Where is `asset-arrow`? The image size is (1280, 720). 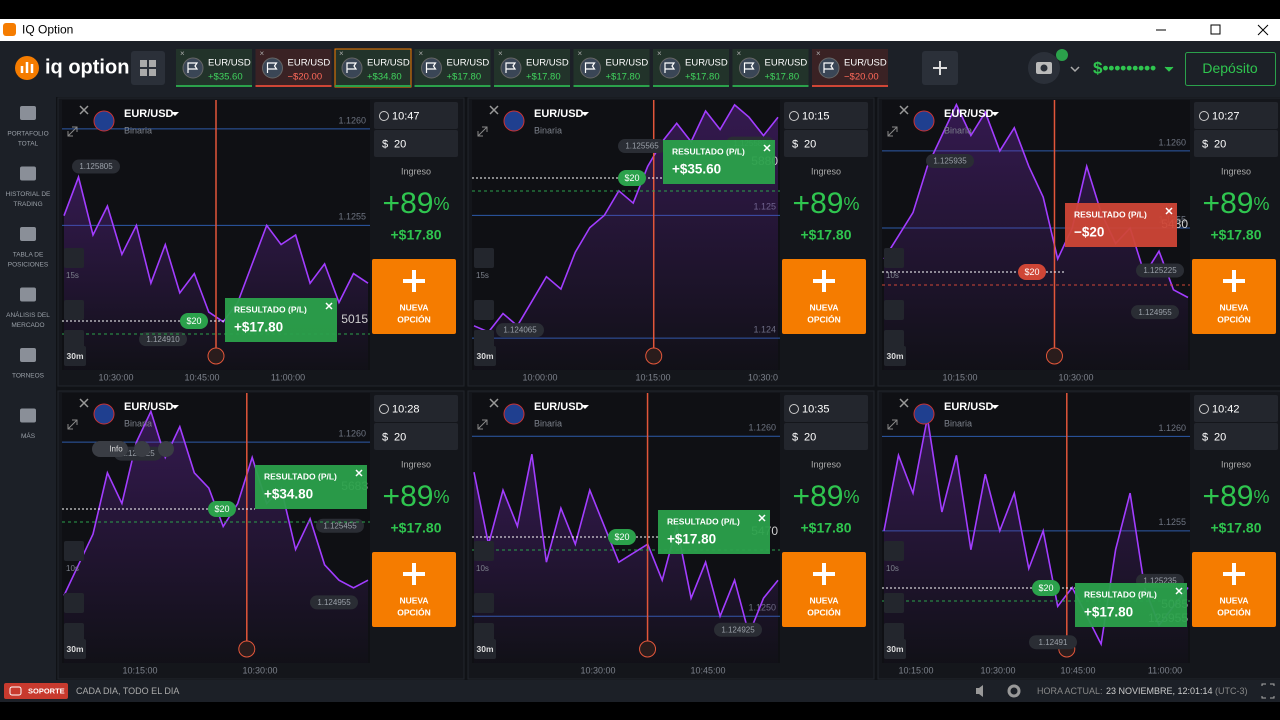 asset-arrow is located at coordinates (175, 407).